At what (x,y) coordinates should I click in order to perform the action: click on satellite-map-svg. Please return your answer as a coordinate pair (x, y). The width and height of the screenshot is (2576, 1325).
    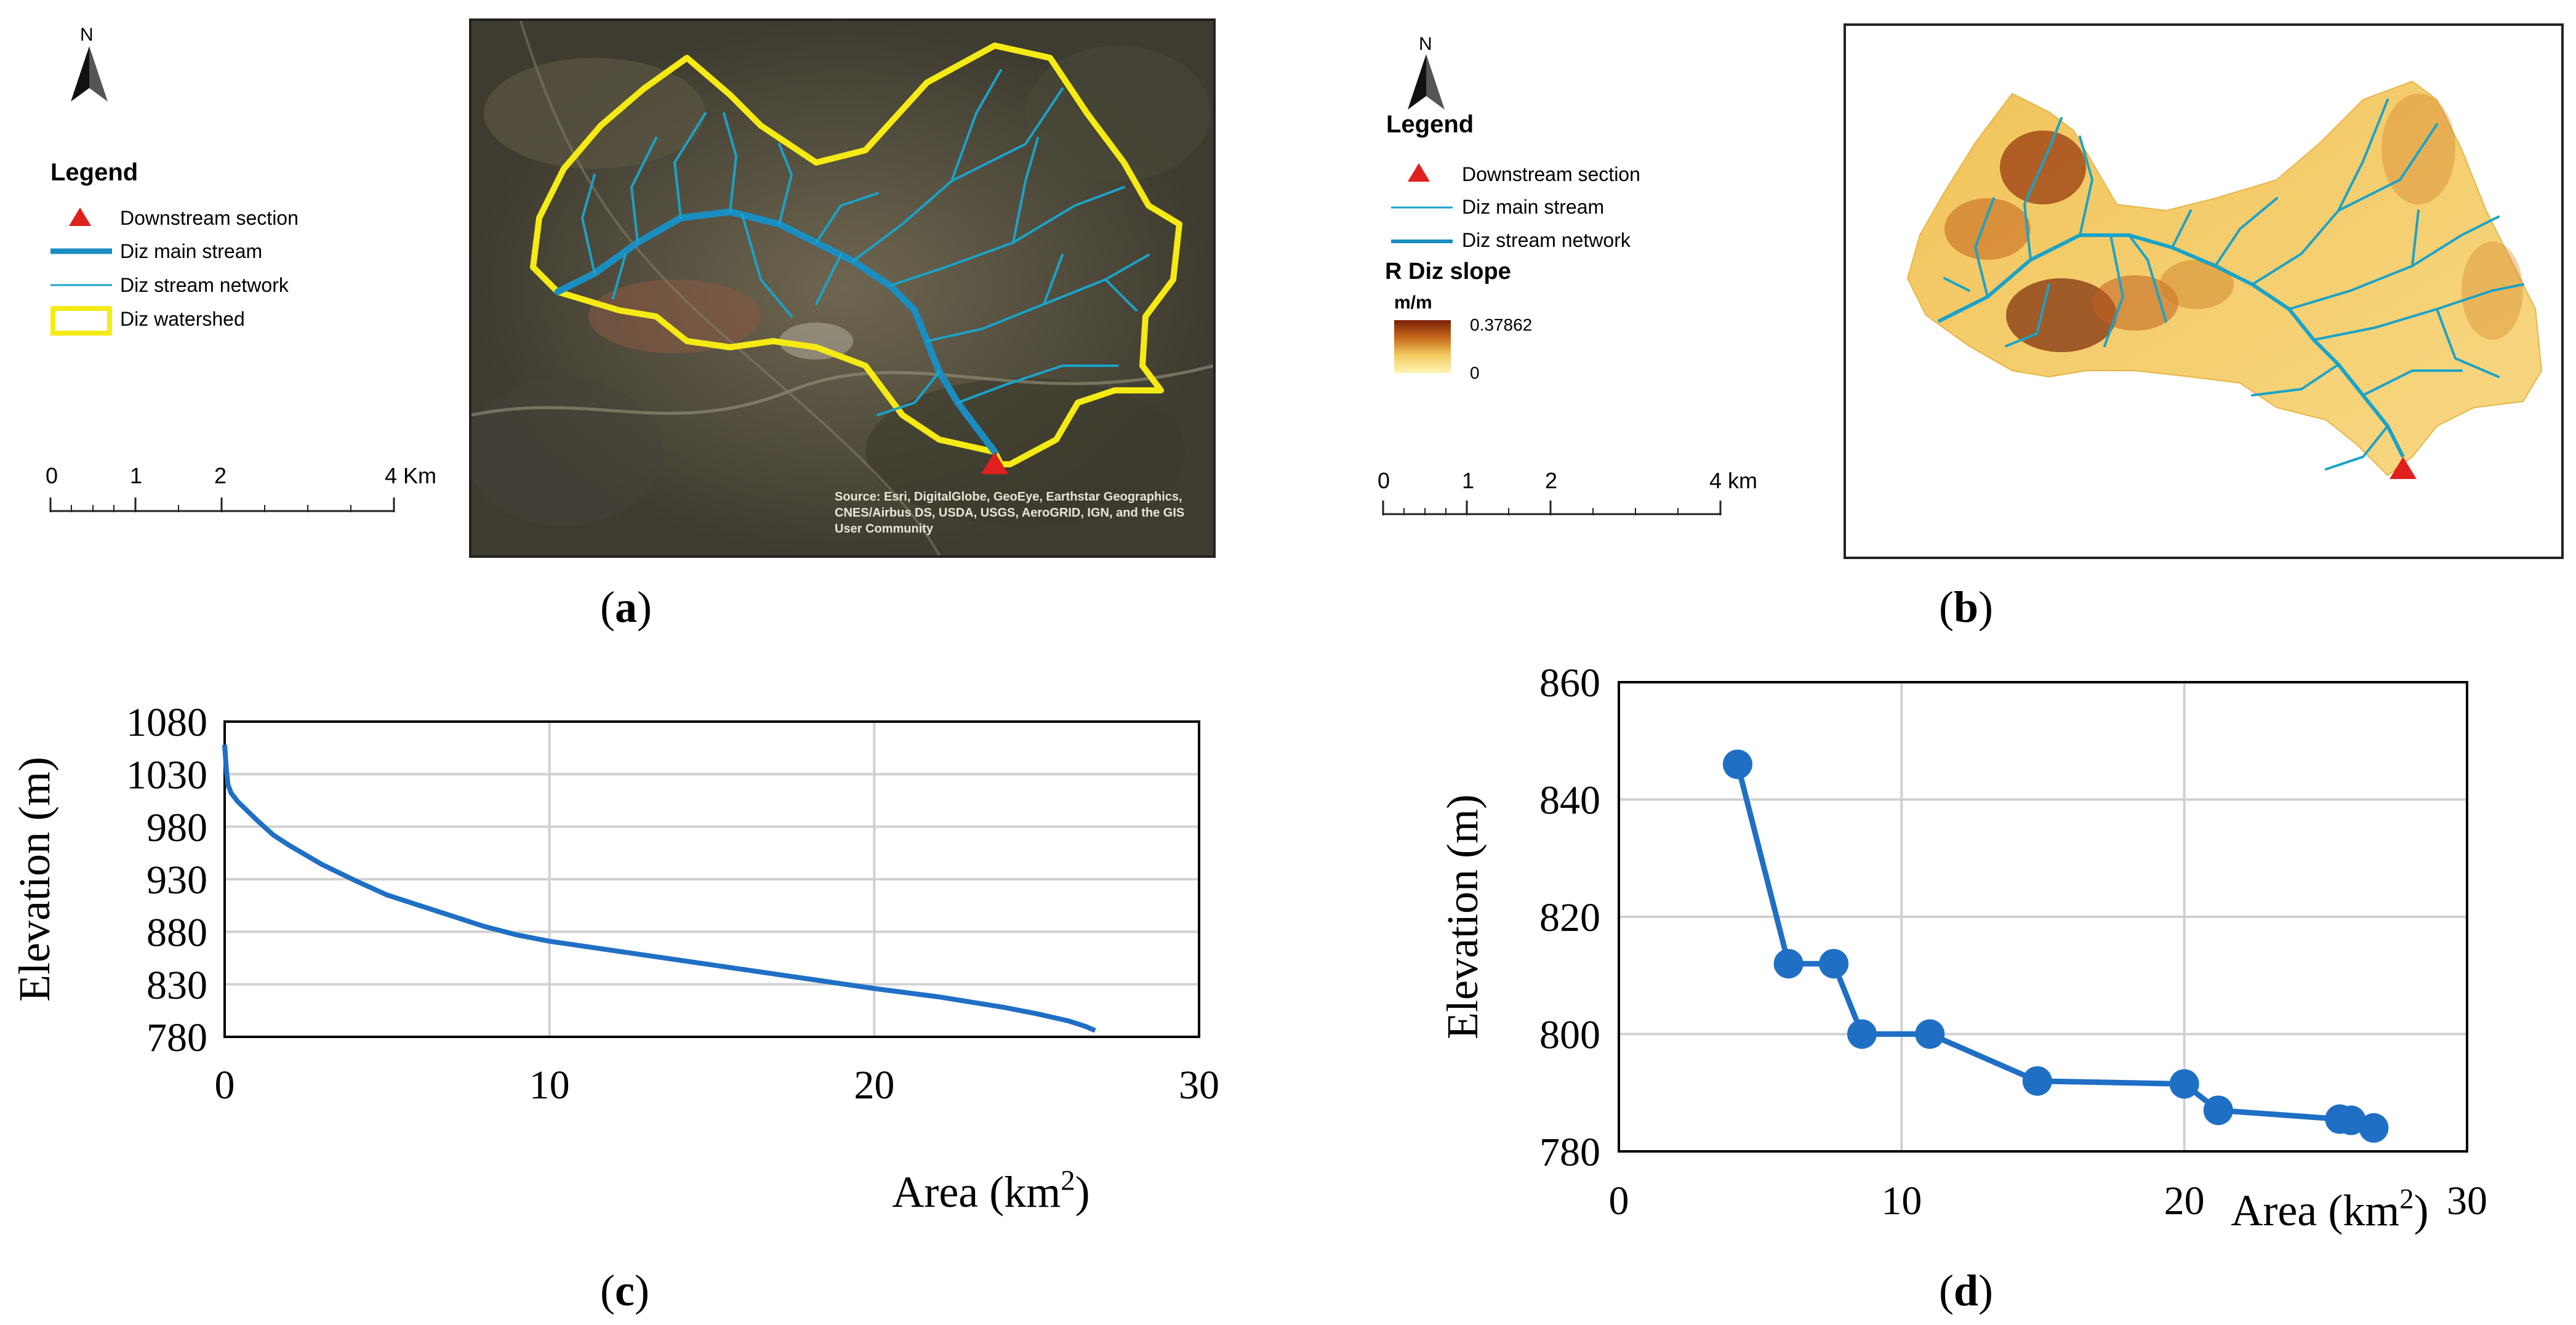
    Looking at the image, I should click on (842, 288).